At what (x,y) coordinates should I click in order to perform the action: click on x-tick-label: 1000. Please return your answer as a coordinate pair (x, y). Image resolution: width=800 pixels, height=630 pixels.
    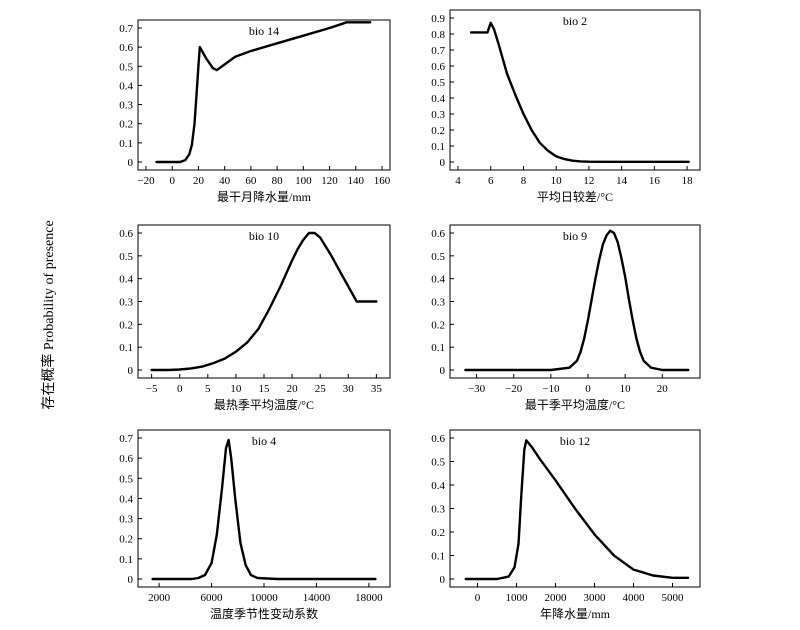
    Looking at the image, I should click on (517, 598).